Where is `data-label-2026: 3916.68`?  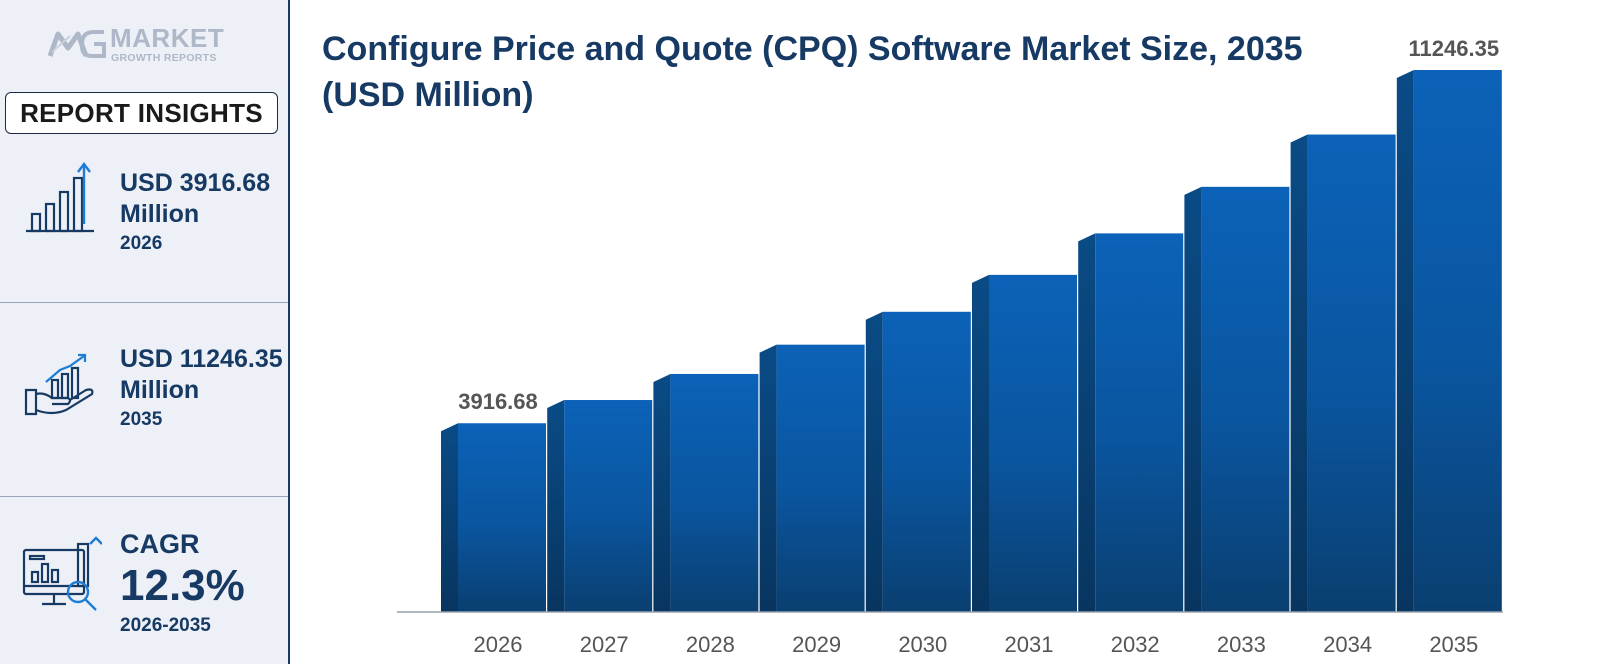
data-label-2026: 3916.68 is located at coordinates (498, 401).